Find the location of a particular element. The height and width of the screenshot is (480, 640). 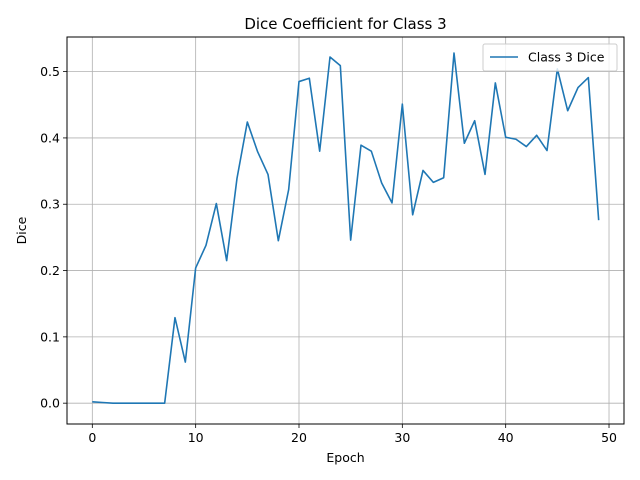

chart-title: Dice Coefficient for Class 3 is located at coordinates (345, 24).